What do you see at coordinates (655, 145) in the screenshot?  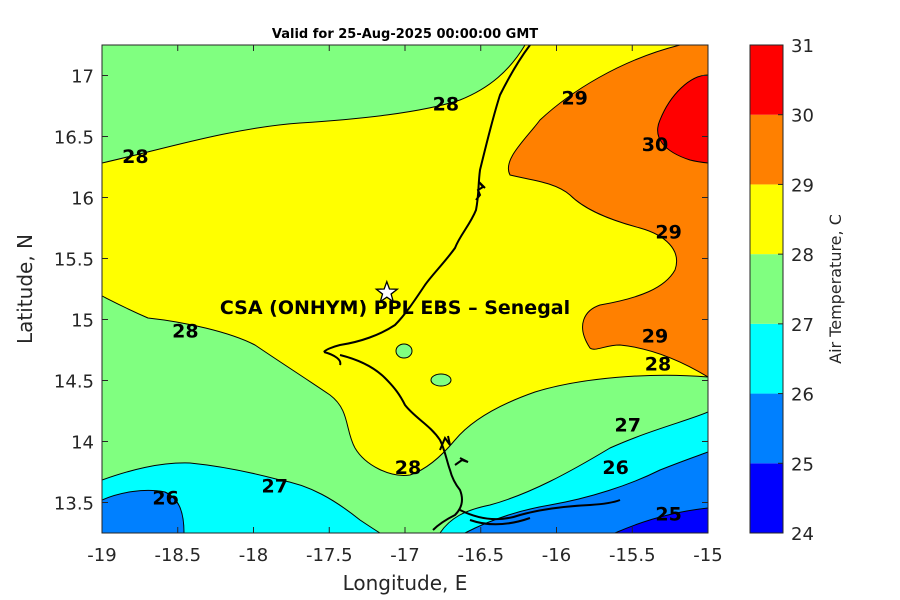 I see `contour-label: 30` at bounding box center [655, 145].